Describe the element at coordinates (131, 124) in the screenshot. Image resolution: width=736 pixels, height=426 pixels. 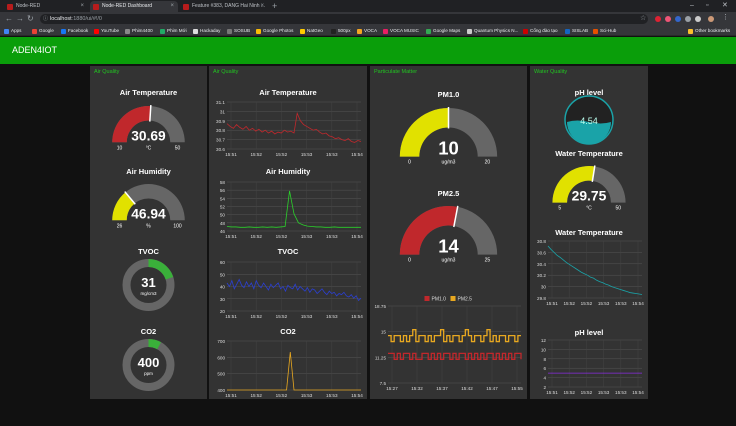
I see `gauge-fill` at that location.